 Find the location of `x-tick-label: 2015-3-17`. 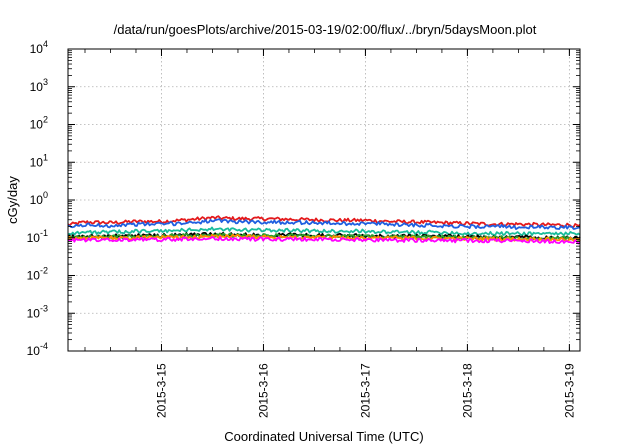

x-tick-label: 2015-3-17 is located at coordinates (365, 390).